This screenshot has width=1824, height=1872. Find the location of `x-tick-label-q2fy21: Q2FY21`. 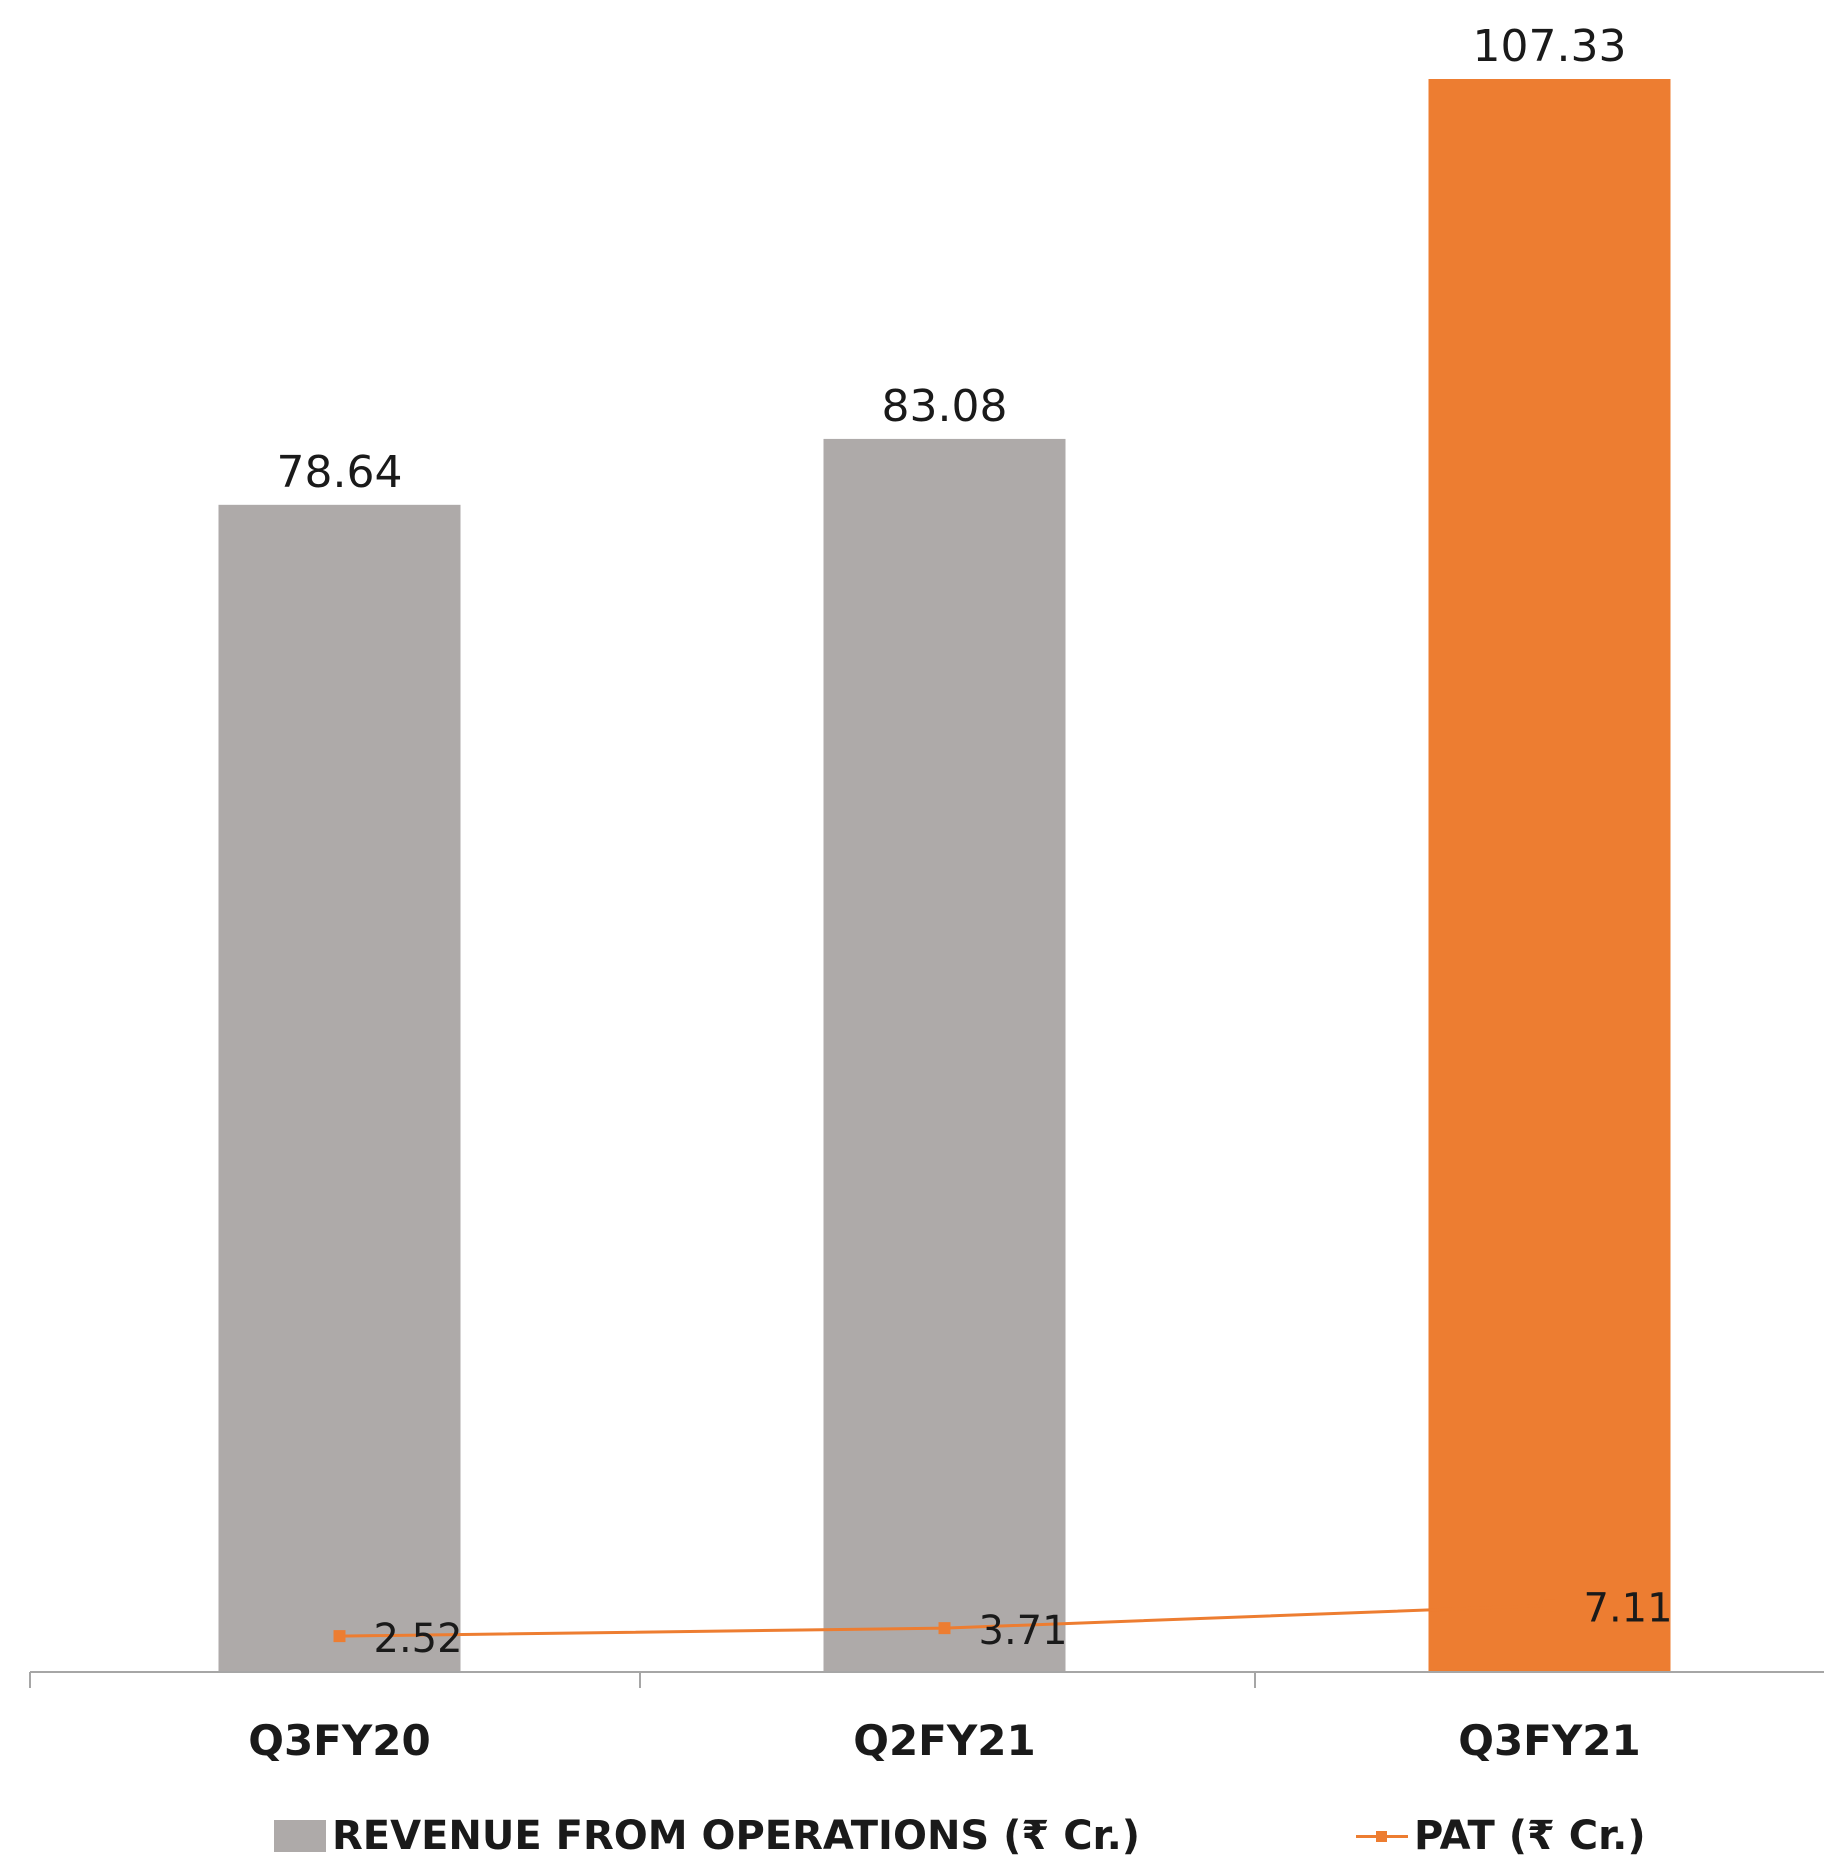

x-tick-label-q2fy21: Q2FY21 is located at coordinates (944, 1740).